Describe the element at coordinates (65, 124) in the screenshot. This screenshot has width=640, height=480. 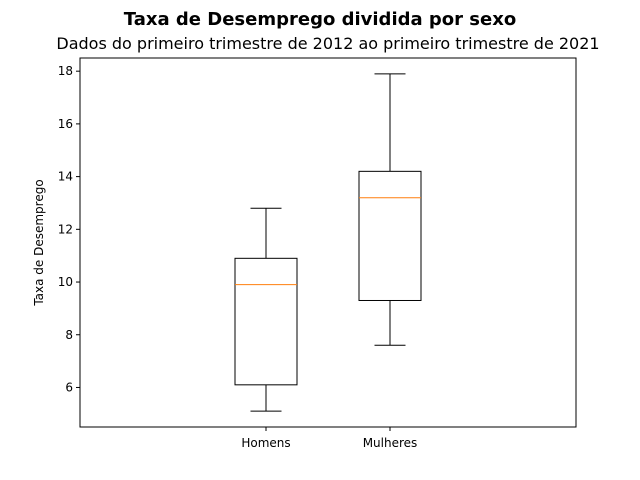
I see `y-tick-label: 16` at that location.